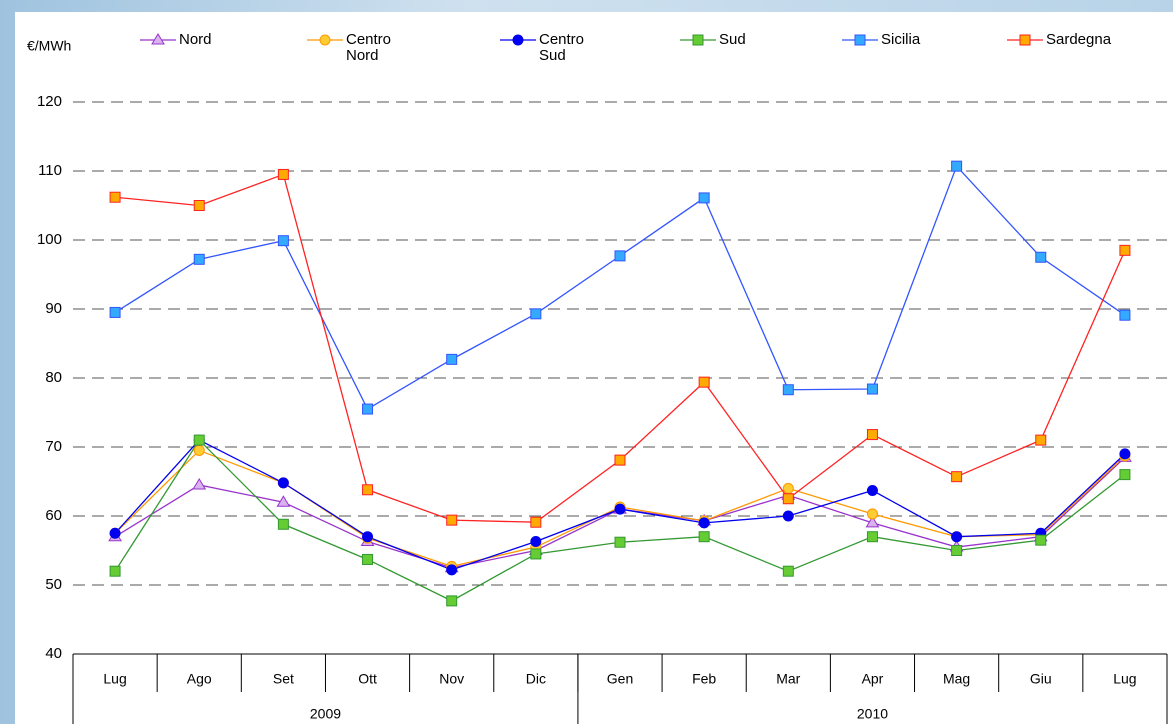 The height and width of the screenshot is (724, 1173). Describe the element at coordinates (1079, 39) in the screenshot. I see `legend-label: Sardegna` at that location.